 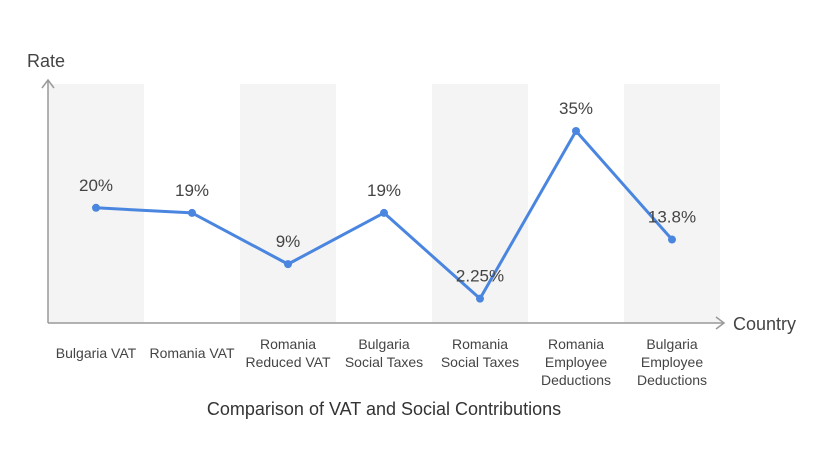 What do you see at coordinates (672, 217) in the screenshot?
I see `data-label-7: 13.8%` at bounding box center [672, 217].